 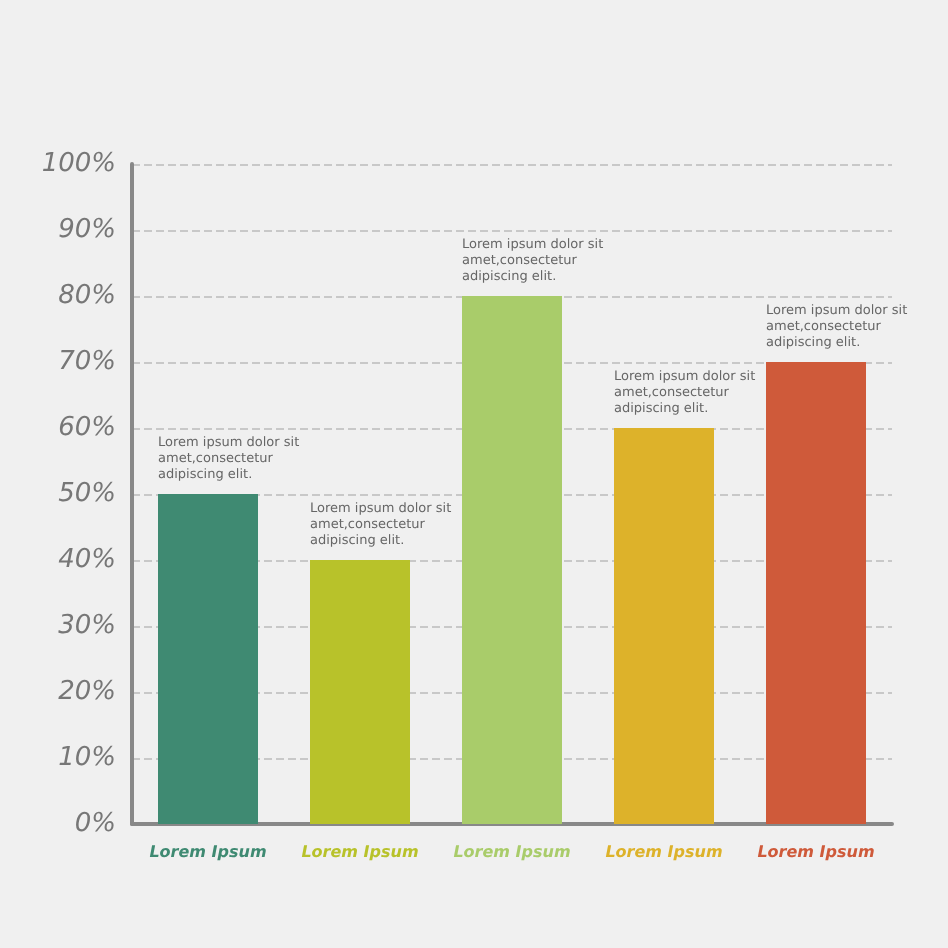 What do you see at coordinates (87, 560) in the screenshot?
I see `y-tick-label: 40%` at bounding box center [87, 560].